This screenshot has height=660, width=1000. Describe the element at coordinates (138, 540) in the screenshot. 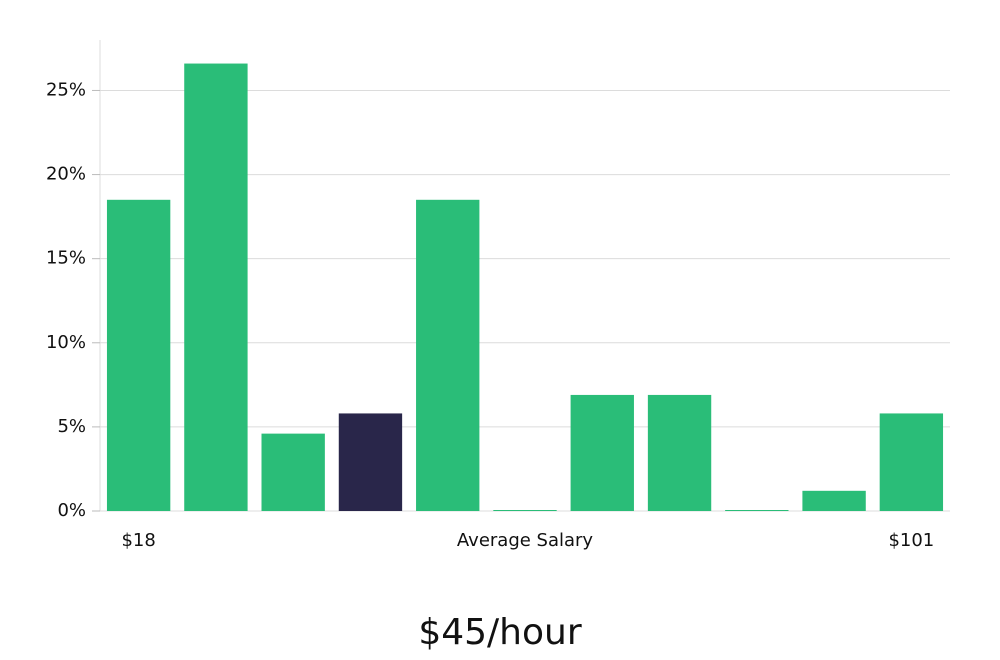

I see `x-tick-label: $18` at that location.